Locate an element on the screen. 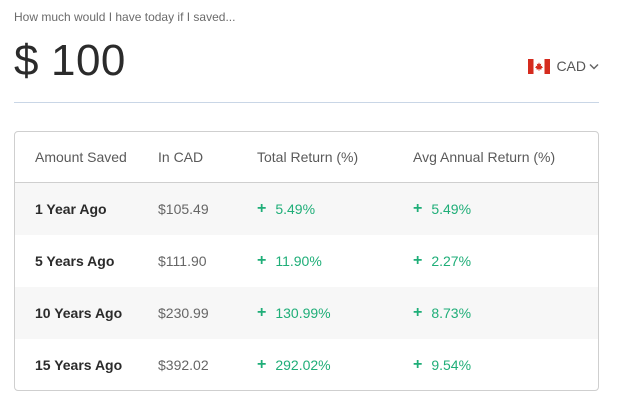 This screenshot has height=408, width=619. avg-annual-return-value: 5.49% is located at coordinates (451, 209).